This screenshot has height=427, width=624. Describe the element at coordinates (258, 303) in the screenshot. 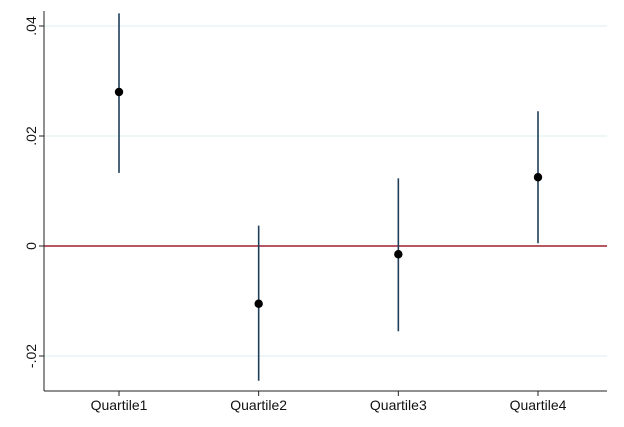

I see `point-estimate-quartile2` at that location.